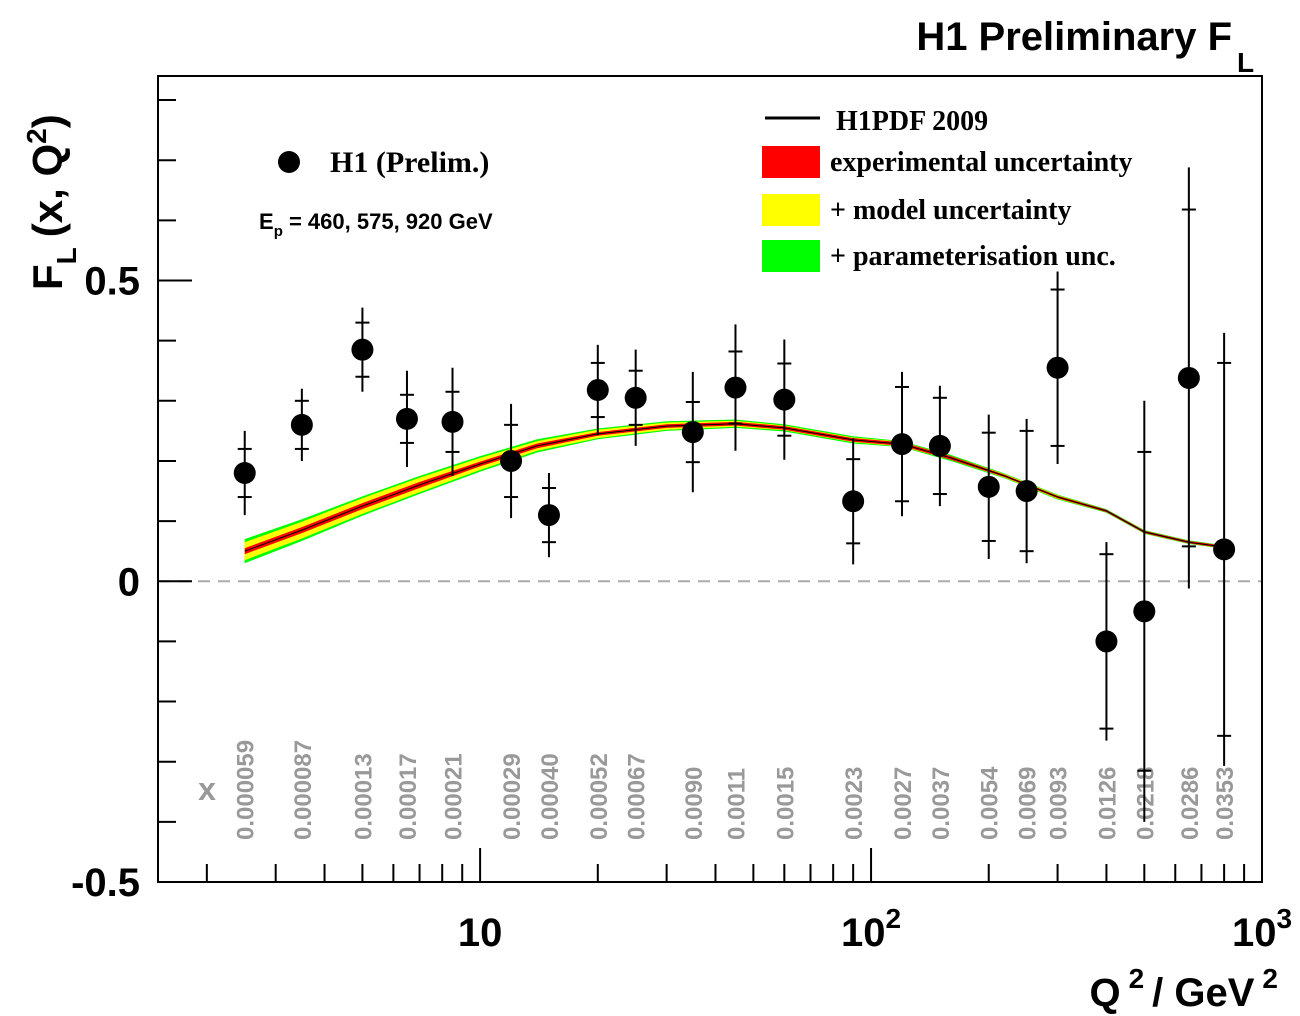 The height and width of the screenshot is (1016, 1300). What do you see at coordinates (112, 282) in the screenshot?
I see `y-tick-label: 0.5` at bounding box center [112, 282].